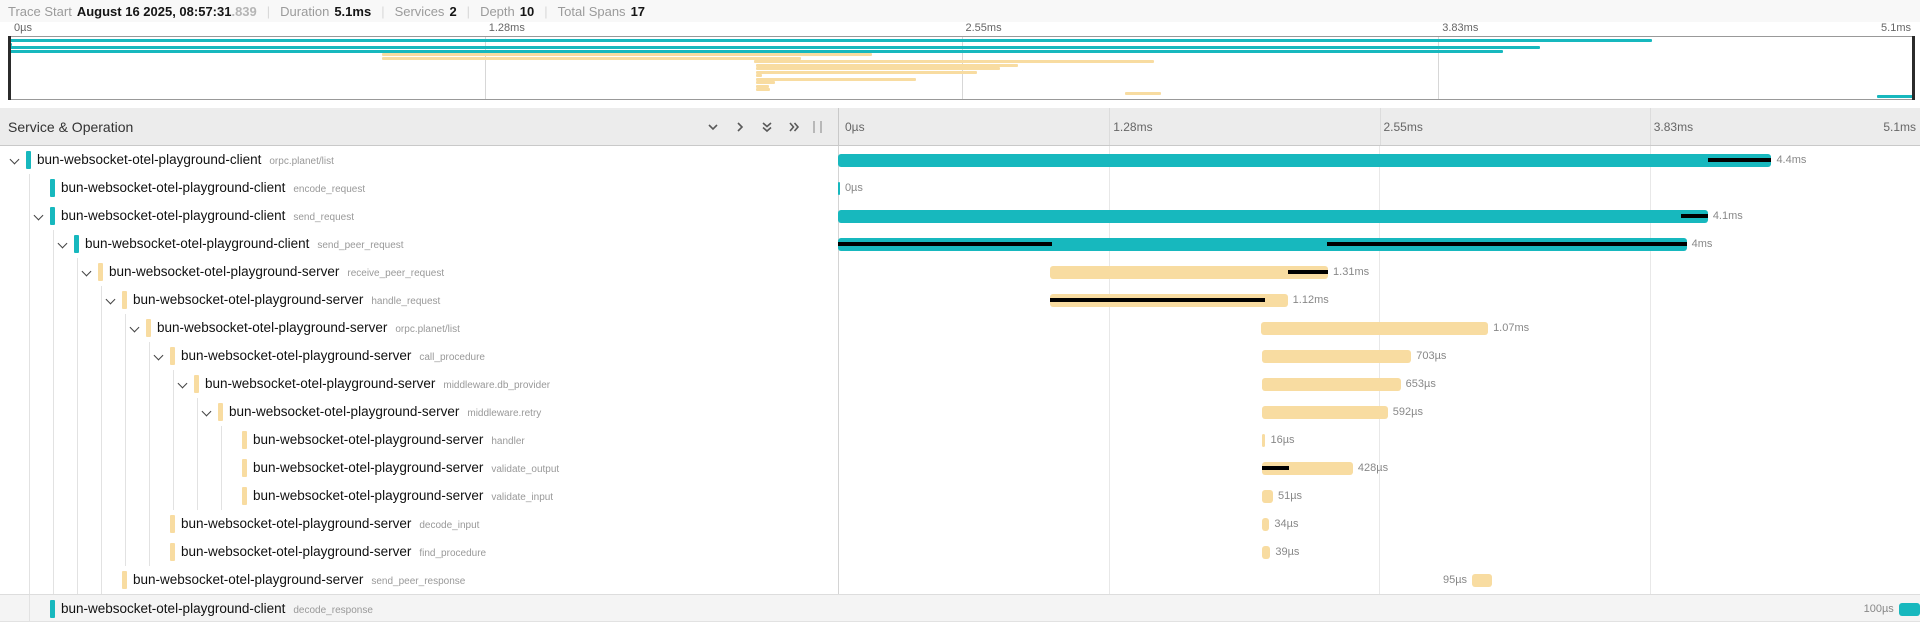 The image size is (1920, 628). Describe the element at coordinates (794, 127) in the screenshot. I see `expand-all-icon` at that location.